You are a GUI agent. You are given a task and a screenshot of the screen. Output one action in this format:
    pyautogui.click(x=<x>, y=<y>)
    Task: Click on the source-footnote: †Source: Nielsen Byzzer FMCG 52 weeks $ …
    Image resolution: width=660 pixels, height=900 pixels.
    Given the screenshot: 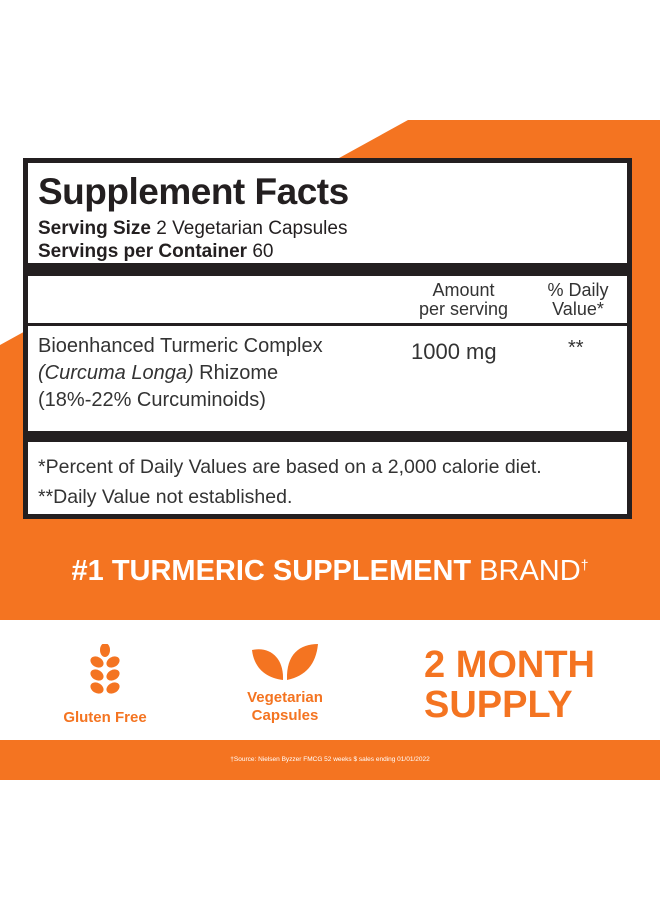 What is the action you would take?
    pyautogui.click(x=330, y=760)
    